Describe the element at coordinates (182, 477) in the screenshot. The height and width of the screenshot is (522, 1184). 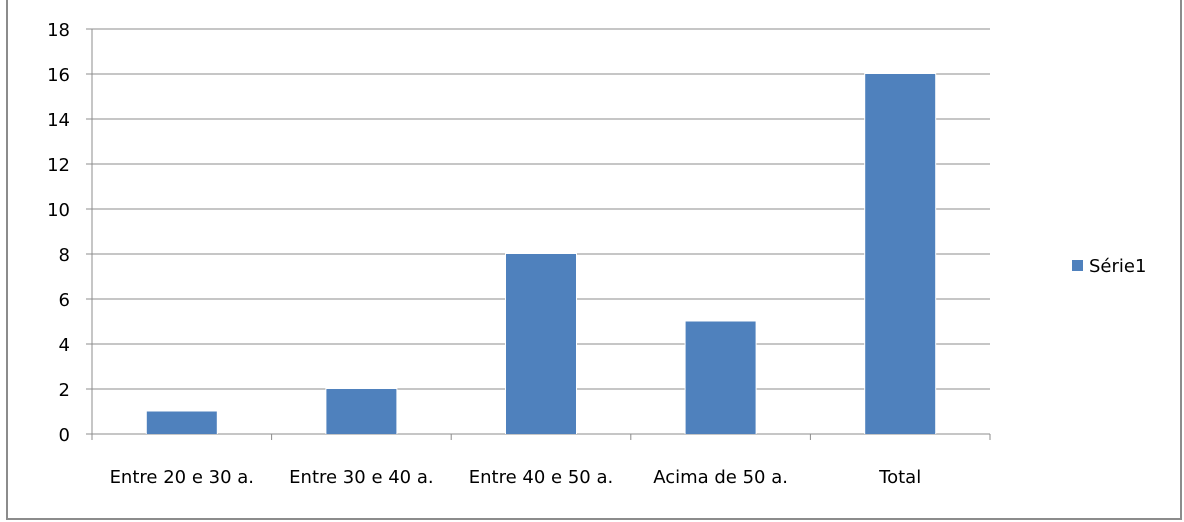
I see `x-category-label: Entre 20 e 30 a.` at that location.